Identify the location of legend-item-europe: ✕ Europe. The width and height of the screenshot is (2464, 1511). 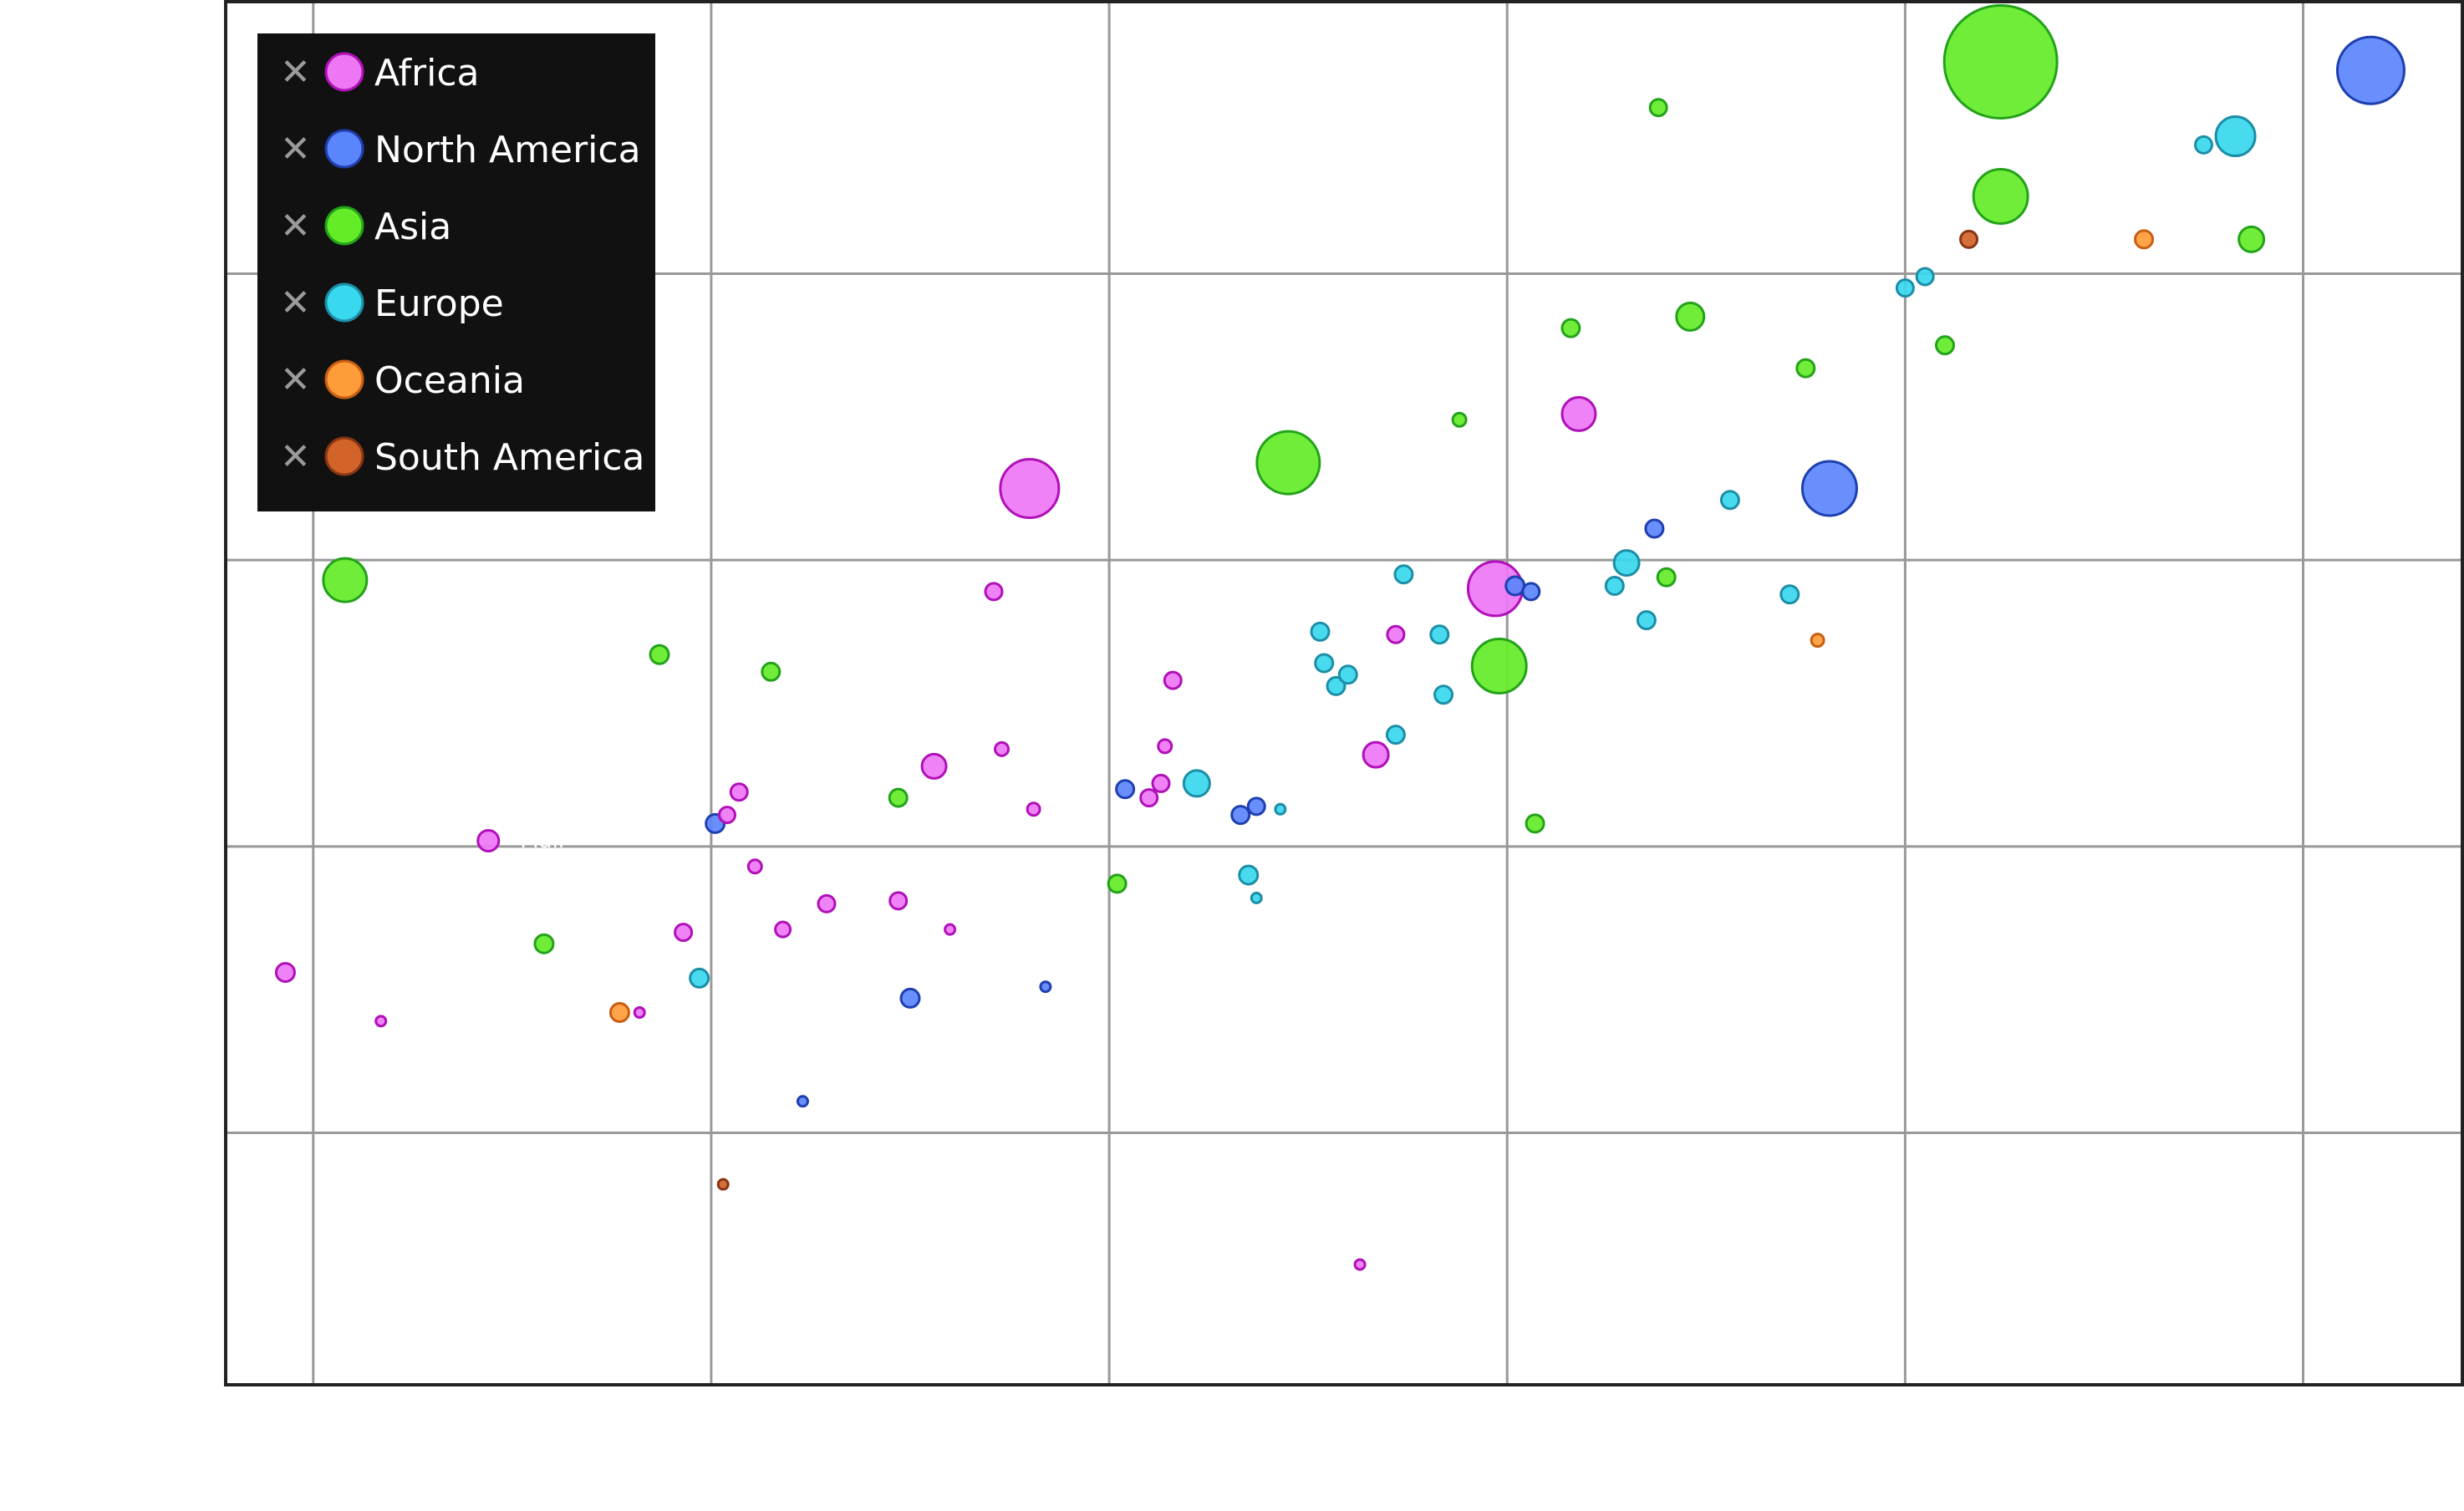
(392, 304).